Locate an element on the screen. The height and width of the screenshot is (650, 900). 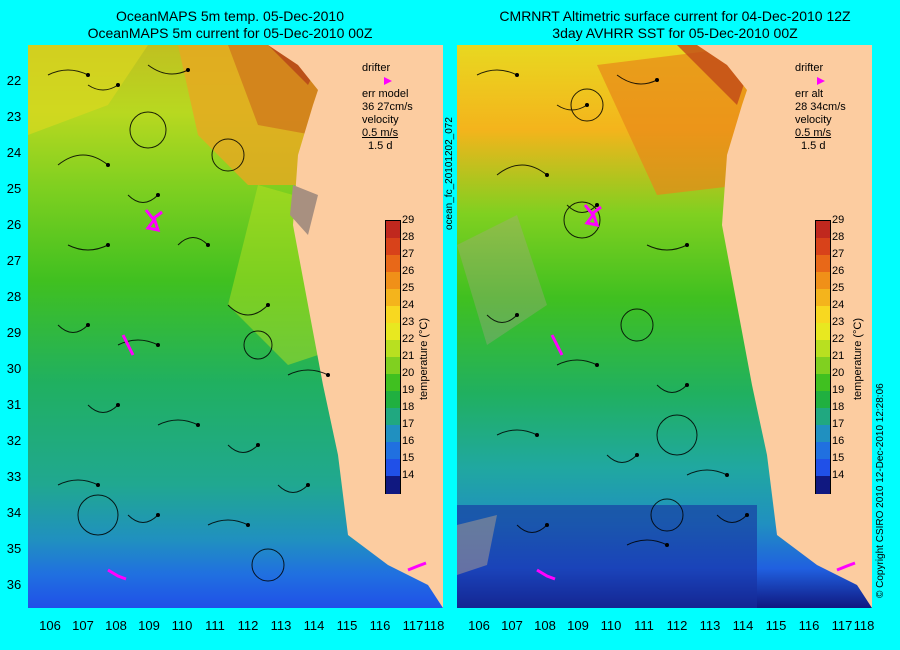
colorbar-tick: 22 is located at coordinates (408, 339).